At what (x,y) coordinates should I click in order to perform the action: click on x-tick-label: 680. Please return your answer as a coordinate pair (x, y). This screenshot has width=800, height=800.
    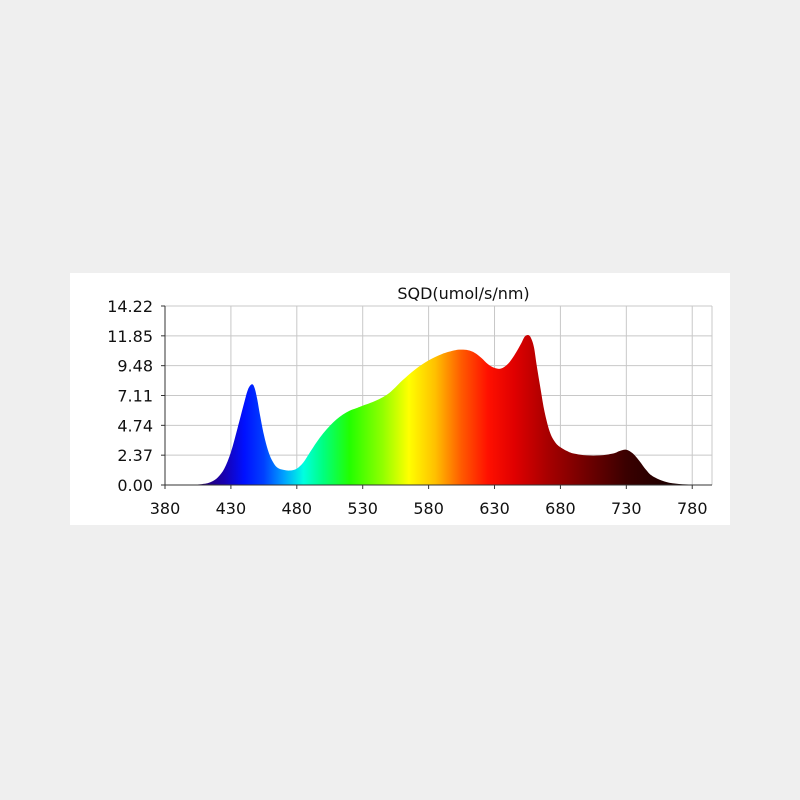
    Looking at the image, I should click on (560, 508).